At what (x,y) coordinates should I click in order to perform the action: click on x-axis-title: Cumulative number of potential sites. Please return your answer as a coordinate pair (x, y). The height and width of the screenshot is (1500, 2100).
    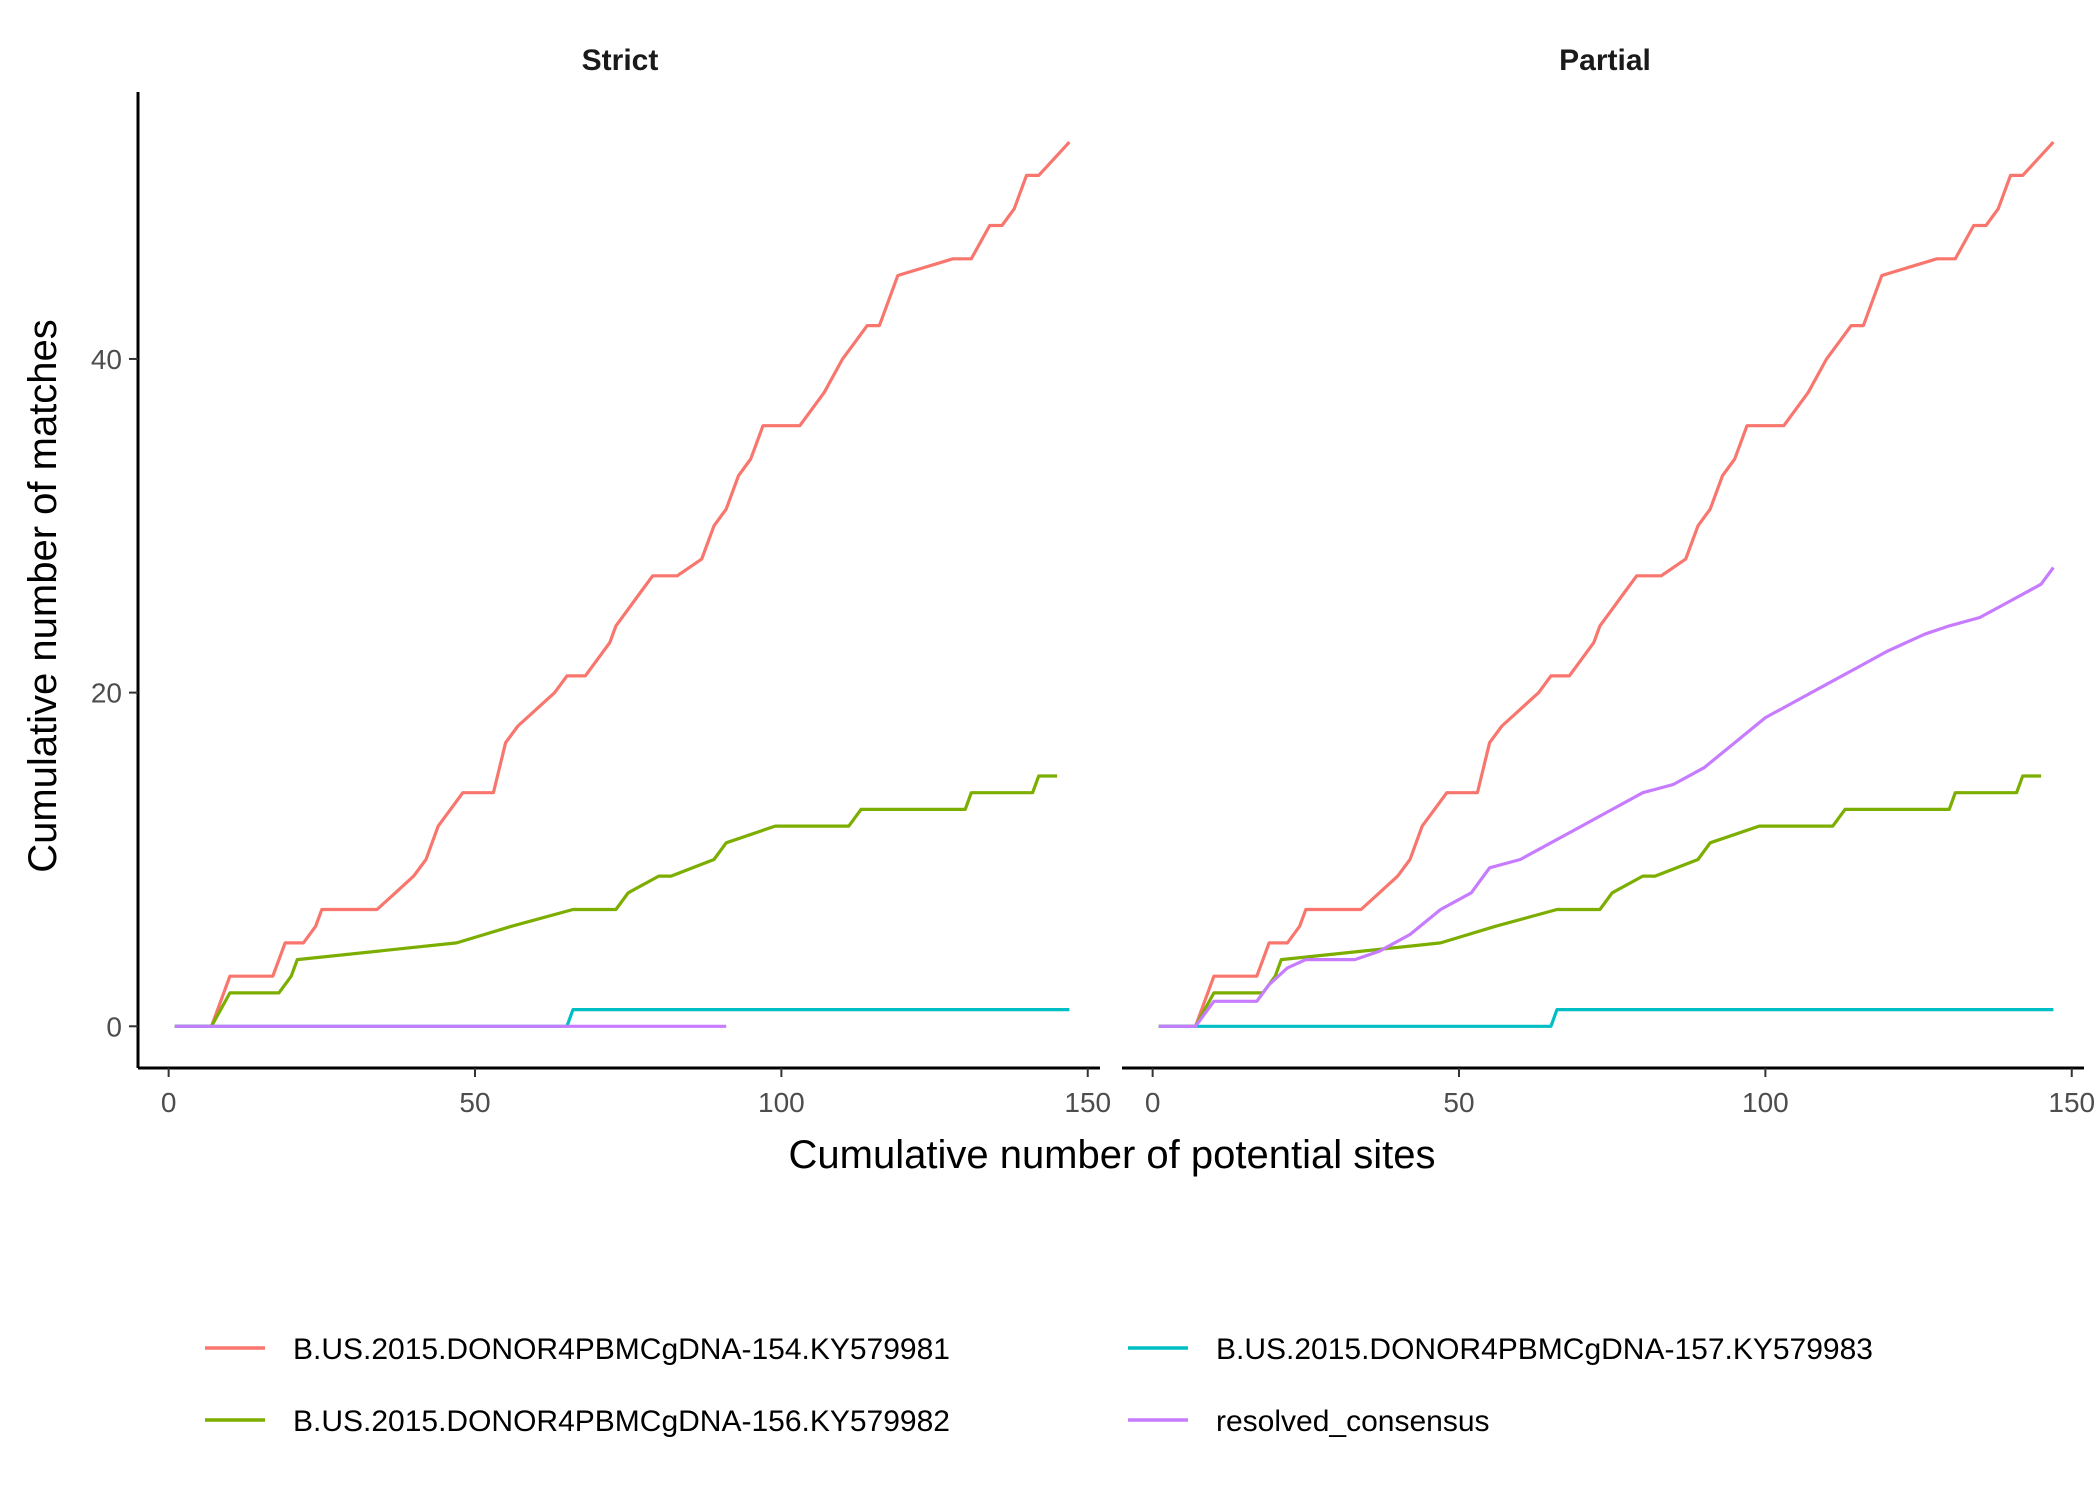
    Looking at the image, I should click on (1112, 1155).